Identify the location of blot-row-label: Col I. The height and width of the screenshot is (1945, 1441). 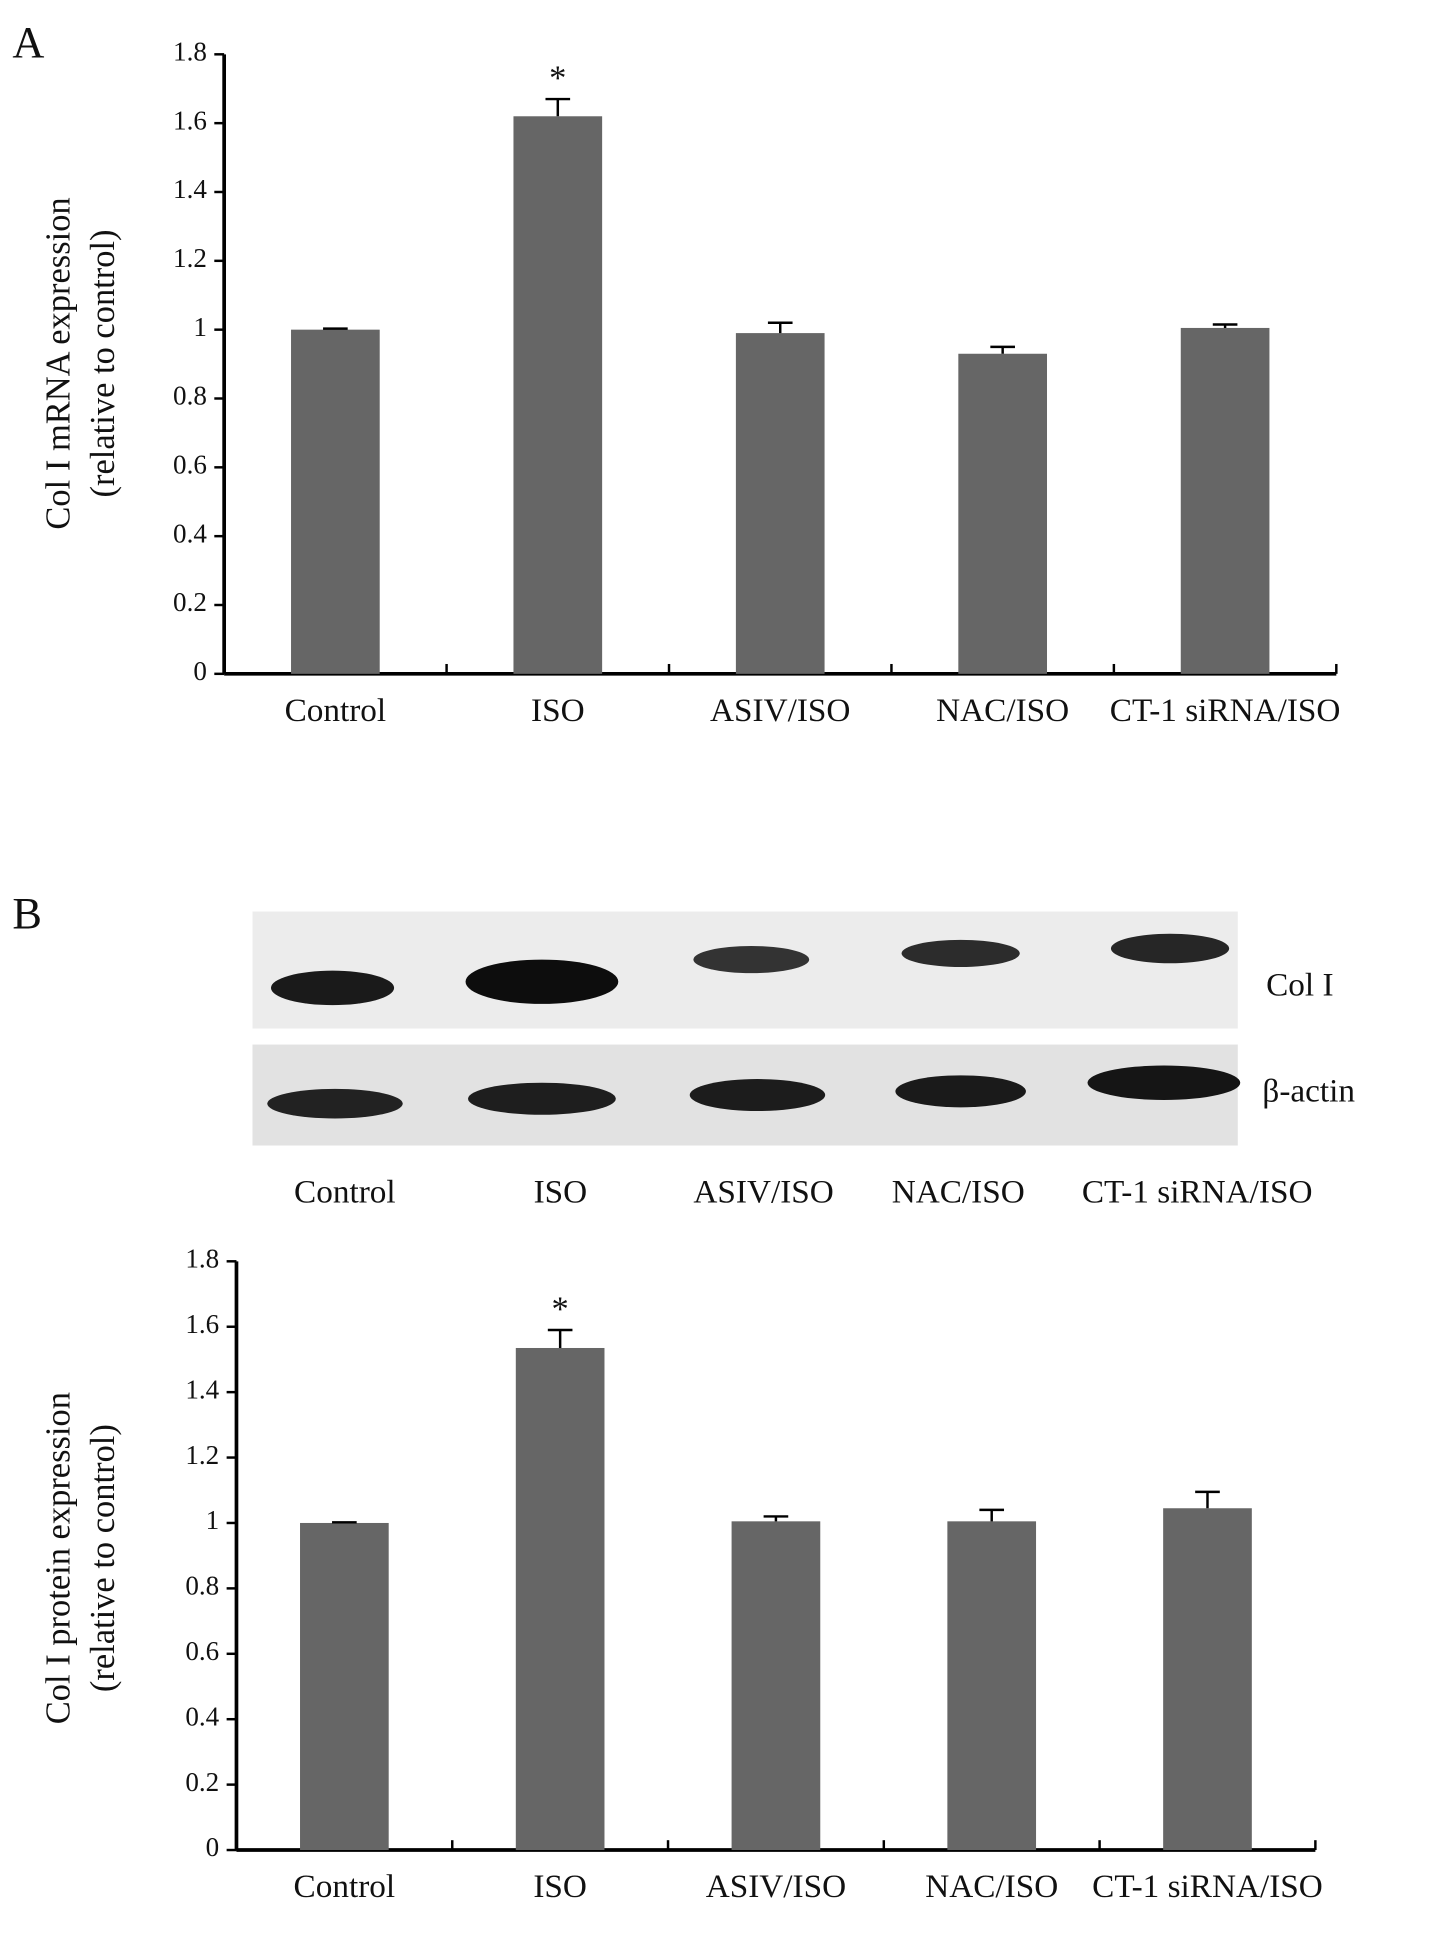
(1299, 985).